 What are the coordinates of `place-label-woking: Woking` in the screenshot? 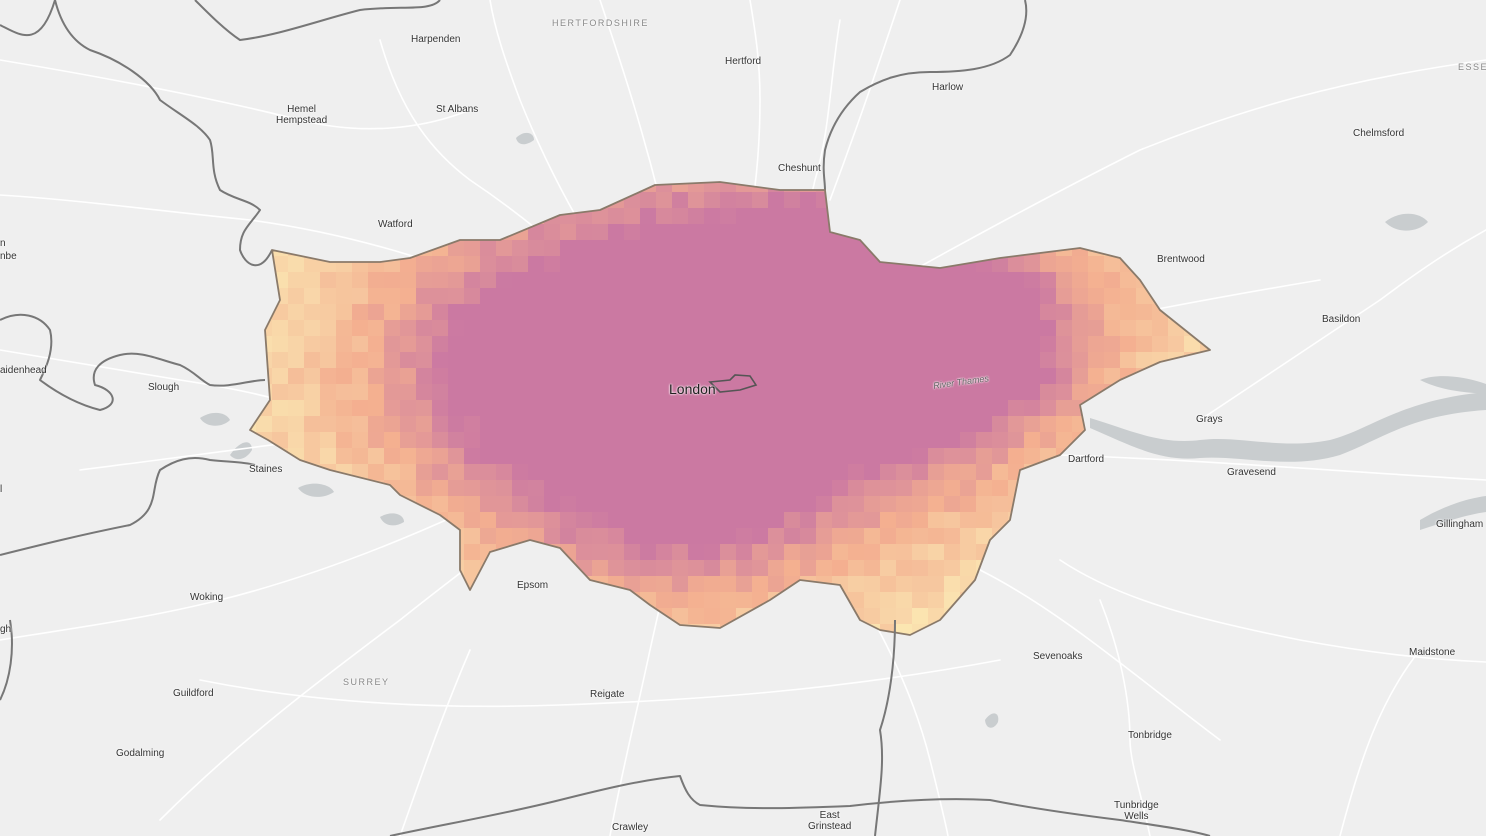 It's located at (207, 597).